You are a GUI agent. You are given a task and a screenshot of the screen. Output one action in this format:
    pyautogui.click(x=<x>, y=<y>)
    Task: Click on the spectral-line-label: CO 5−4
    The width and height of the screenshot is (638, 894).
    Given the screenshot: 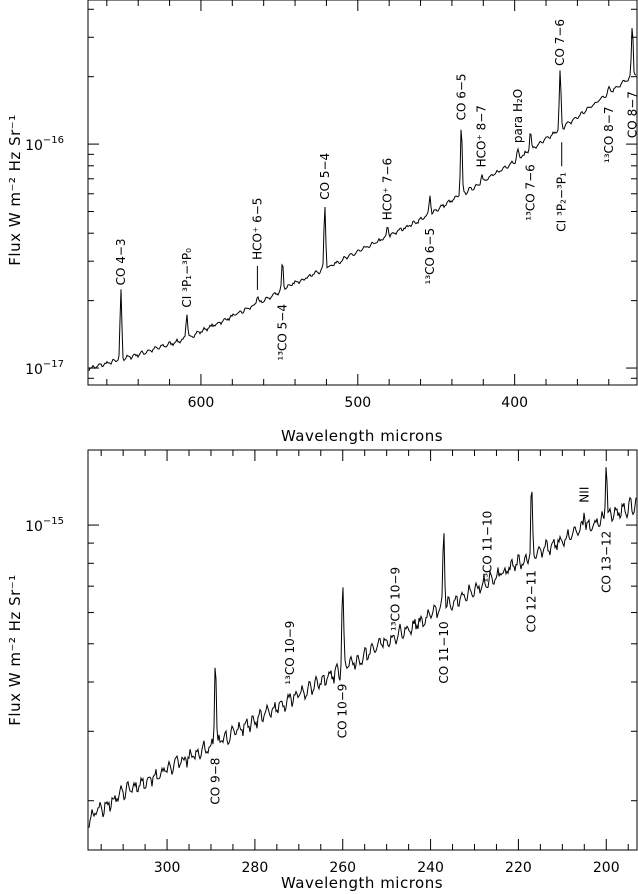 What is the action you would take?
    pyautogui.click(x=325, y=176)
    